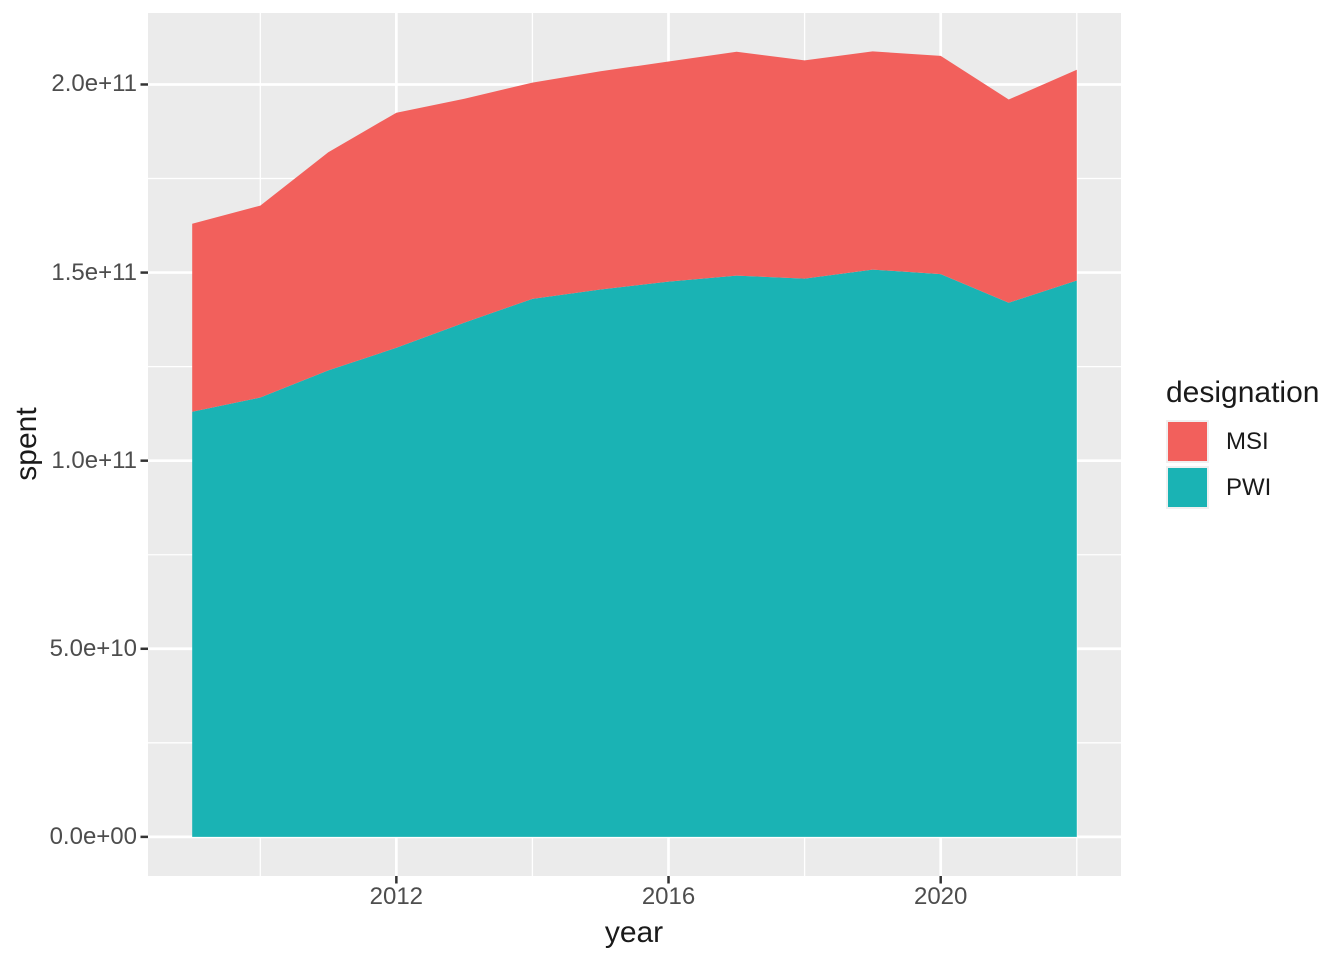  I want to click on y-axis-title: spent, so click(26, 444).